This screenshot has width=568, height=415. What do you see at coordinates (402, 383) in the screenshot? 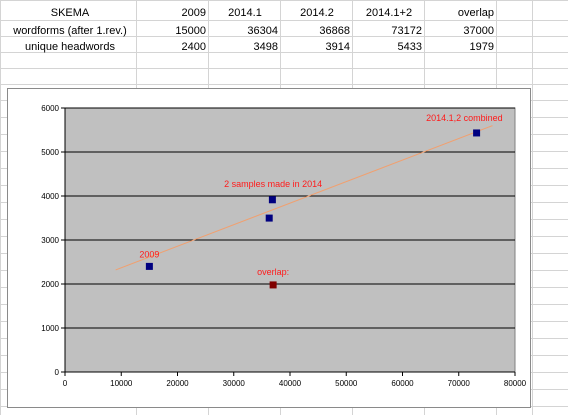
I see `x-tick-label: 60000` at bounding box center [402, 383].